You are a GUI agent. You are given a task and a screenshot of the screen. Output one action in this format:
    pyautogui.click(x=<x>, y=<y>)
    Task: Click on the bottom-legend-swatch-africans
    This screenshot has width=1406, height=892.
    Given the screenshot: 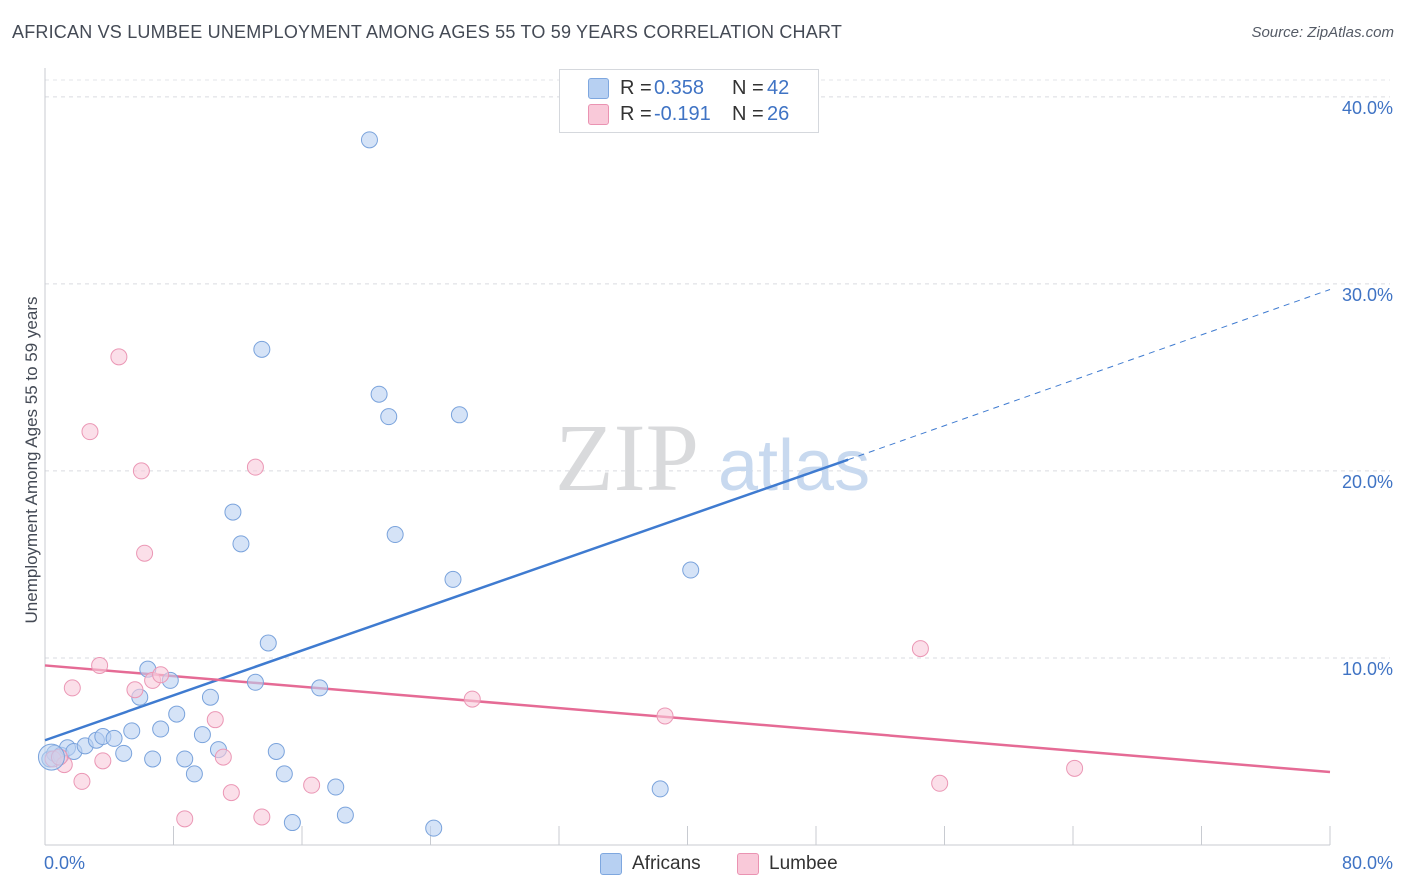 What is the action you would take?
    pyautogui.click(x=611, y=864)
    